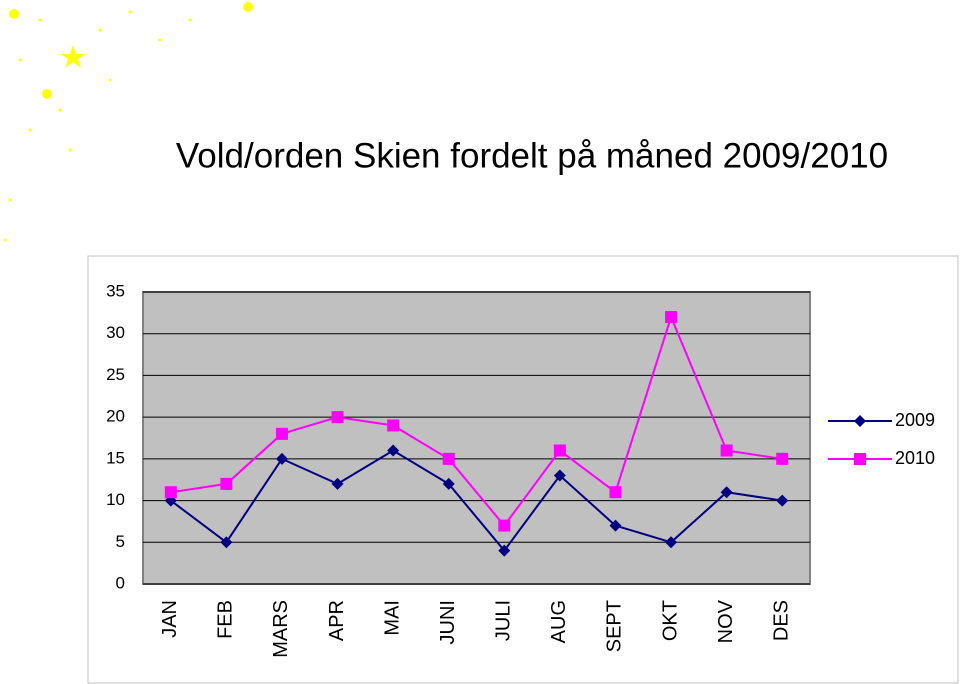 The width and height of the screenshot is (960, 684). What do you see at coordinates (115, 290) in the screenshot?
I see `y-tick-label: 35` at bounding box center [115, 290].